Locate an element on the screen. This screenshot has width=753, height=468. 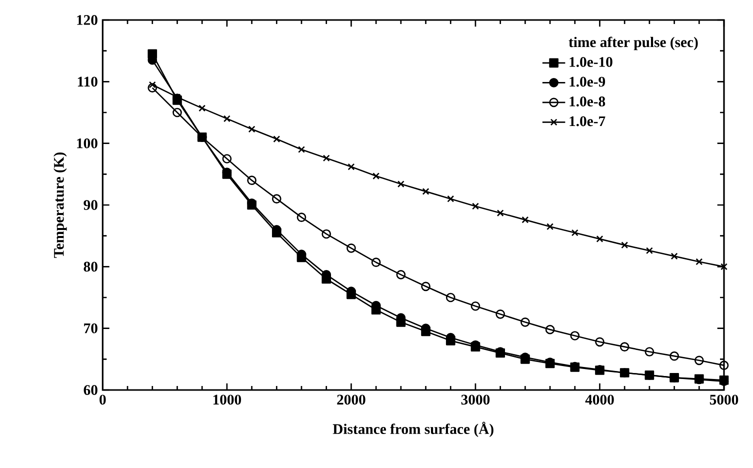
x-tick-label: 0 is located at coordinates (103, 399).